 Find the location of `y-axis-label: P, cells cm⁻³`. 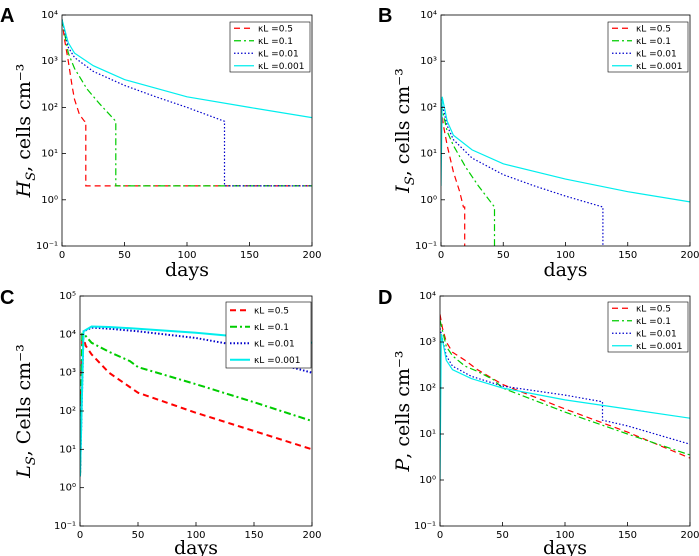

y-axis-label: P, cells cm⁻³ is located at coordinates (403, 411).